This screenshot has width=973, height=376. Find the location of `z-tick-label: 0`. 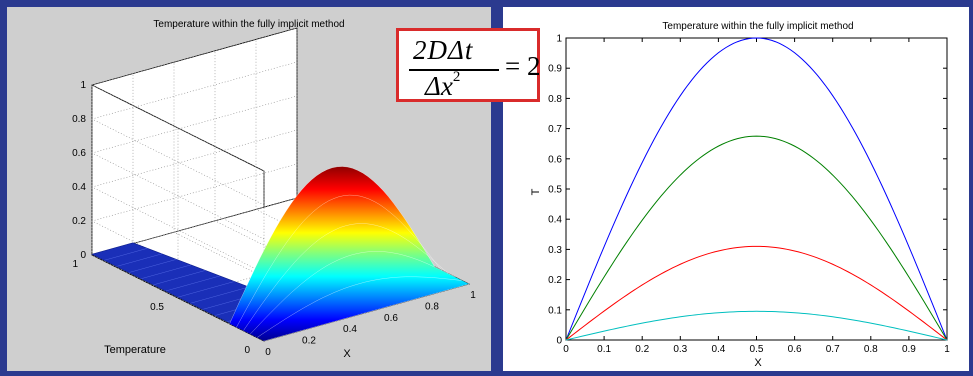

z-tick-label: 0 is located at coordinates (83, 255).